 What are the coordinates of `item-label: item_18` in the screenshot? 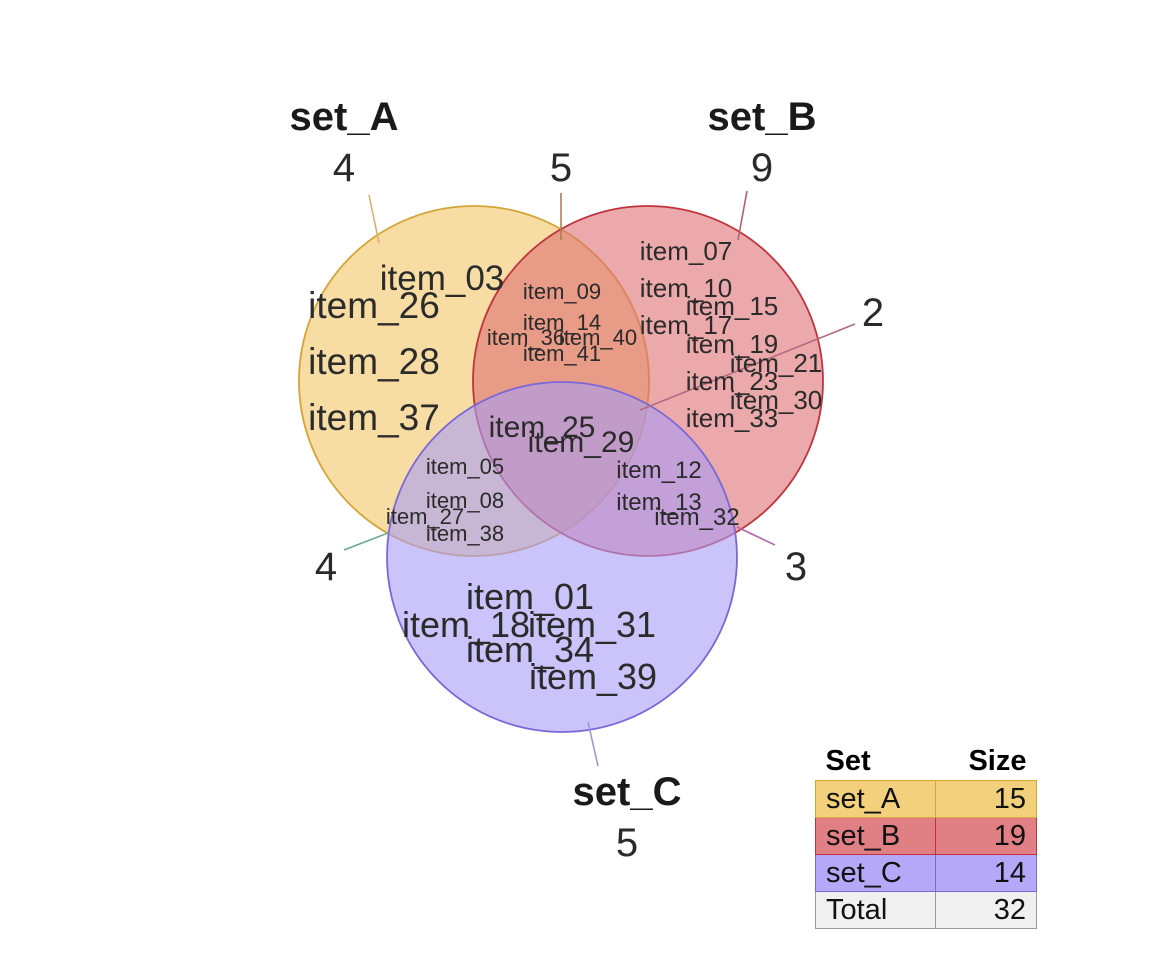 It's located at (466, 624).